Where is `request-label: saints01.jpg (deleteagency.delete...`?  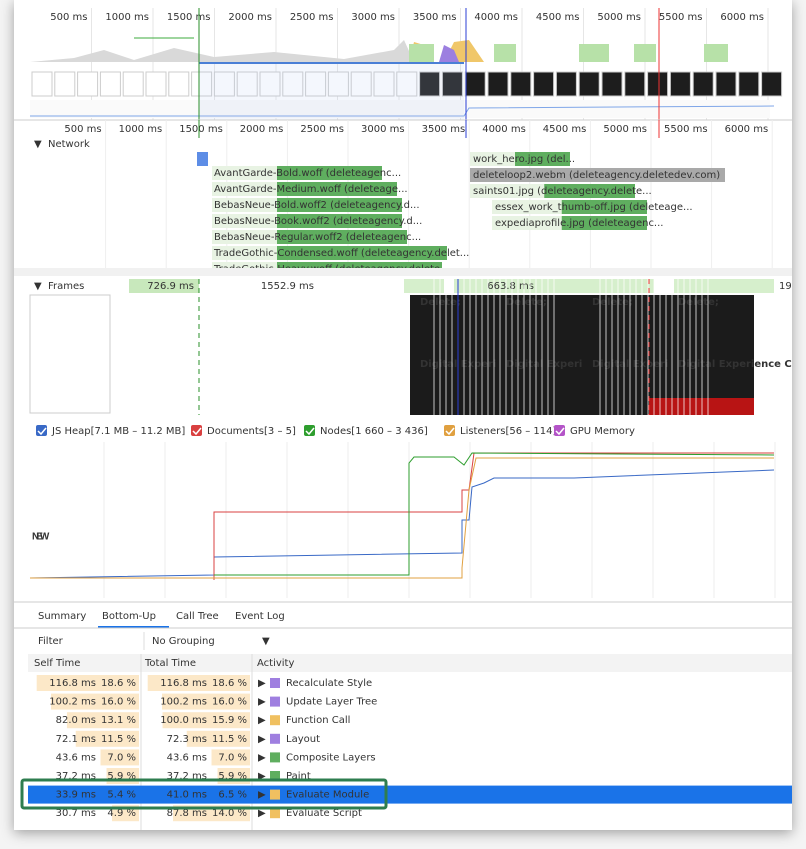
request-label: saints01.jpg (deleteagency.delete... is located at coordinates (562, 191).